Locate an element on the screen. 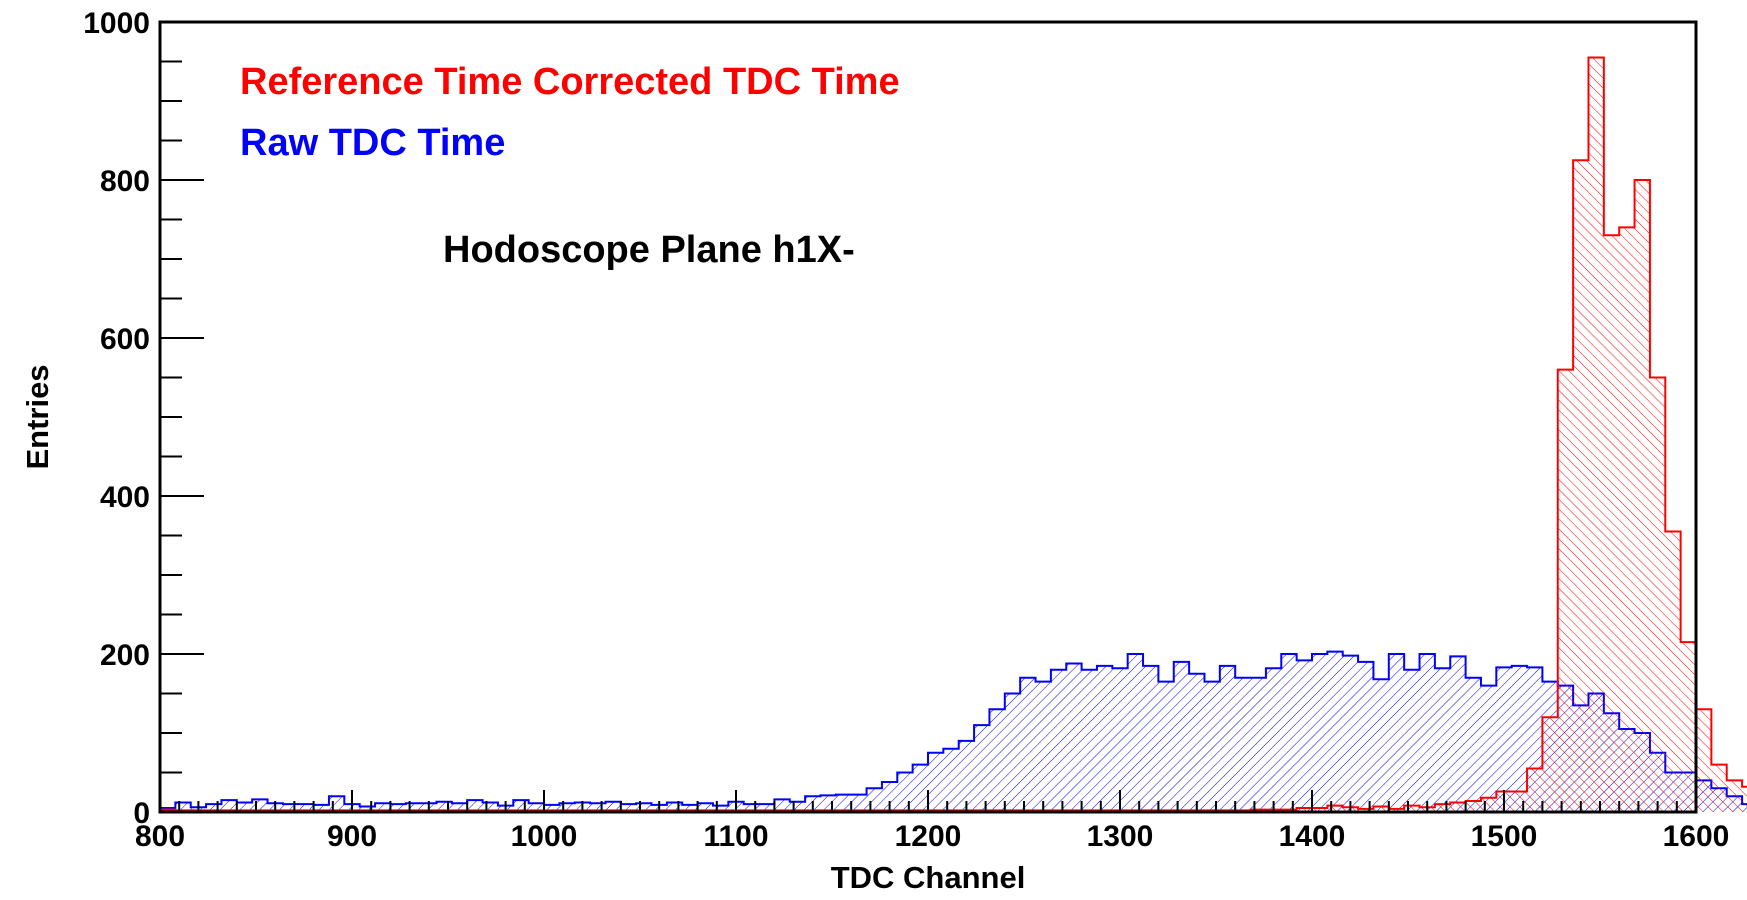  legend-entry-raw: Raw TDC Time is located at coordinates (372, 143).